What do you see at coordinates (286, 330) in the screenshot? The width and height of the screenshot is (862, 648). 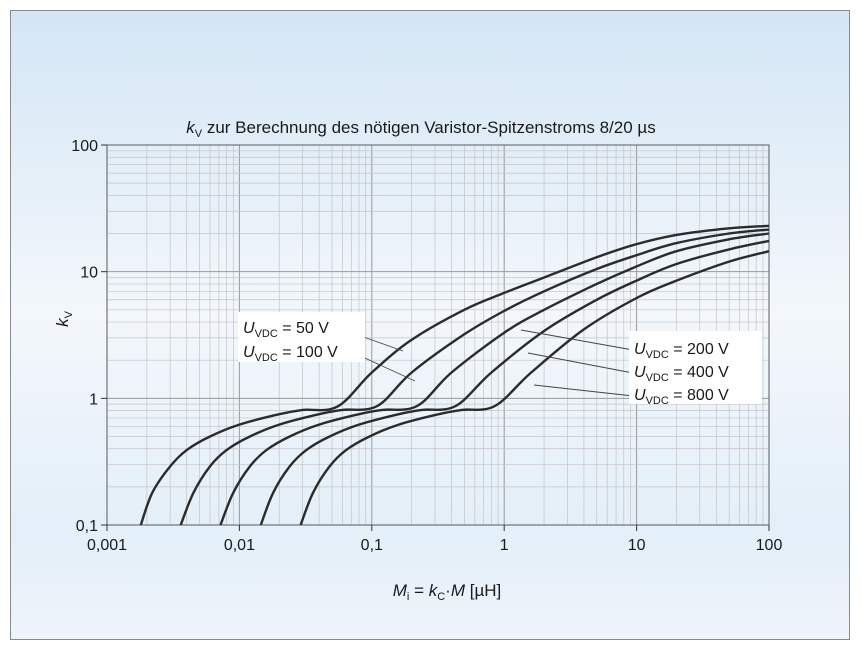 I see `series-label: UVDC = 50 V` at bounding box center [286, 330].